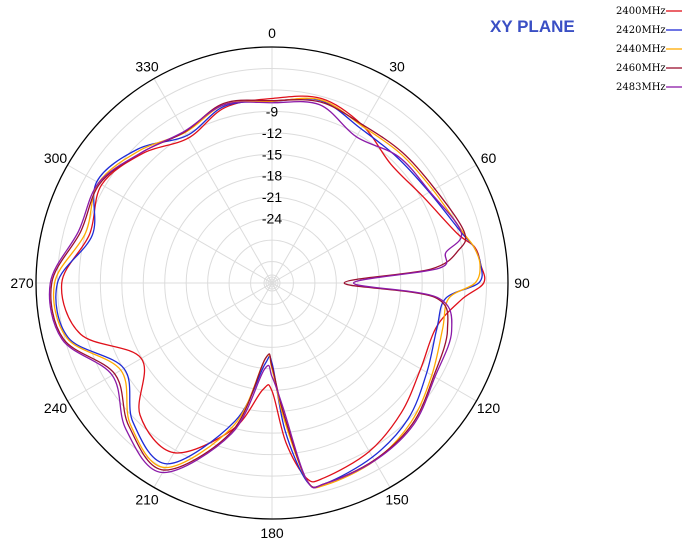  What do you see at coordinates (397, 500) in the screenshot?
I see `angle-tick-label: 150` at bounding box center [397, 500].